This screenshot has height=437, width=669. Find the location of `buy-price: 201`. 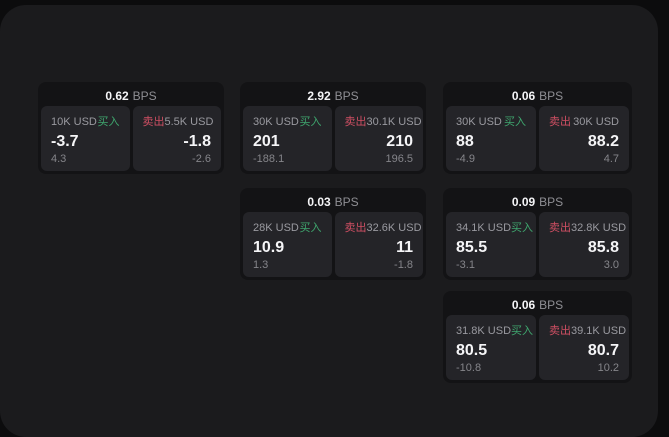

buy-price: 201 is located at coordinates (266, 141).